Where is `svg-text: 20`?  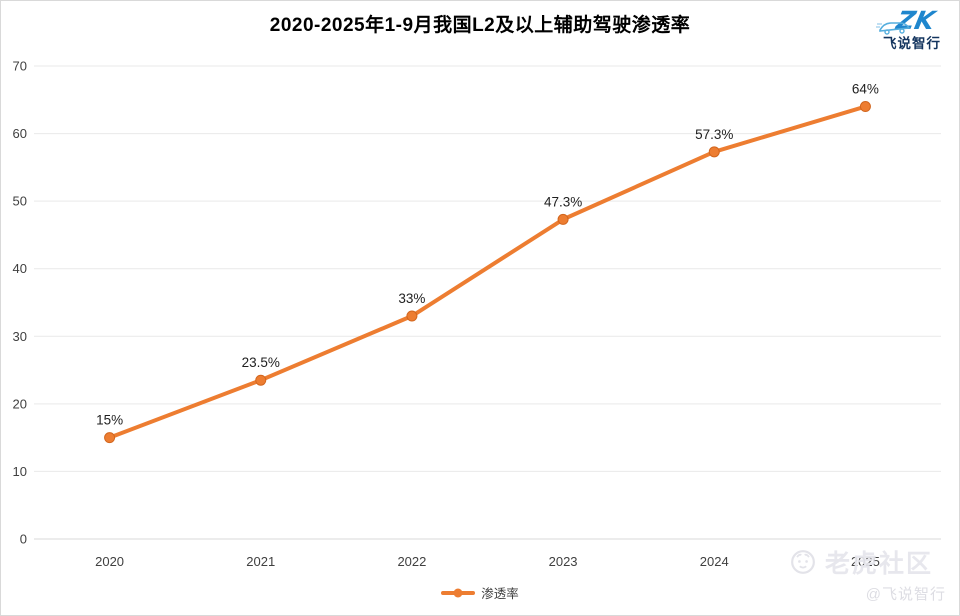 svg-text: 20 is located at coordinates (20, 403).